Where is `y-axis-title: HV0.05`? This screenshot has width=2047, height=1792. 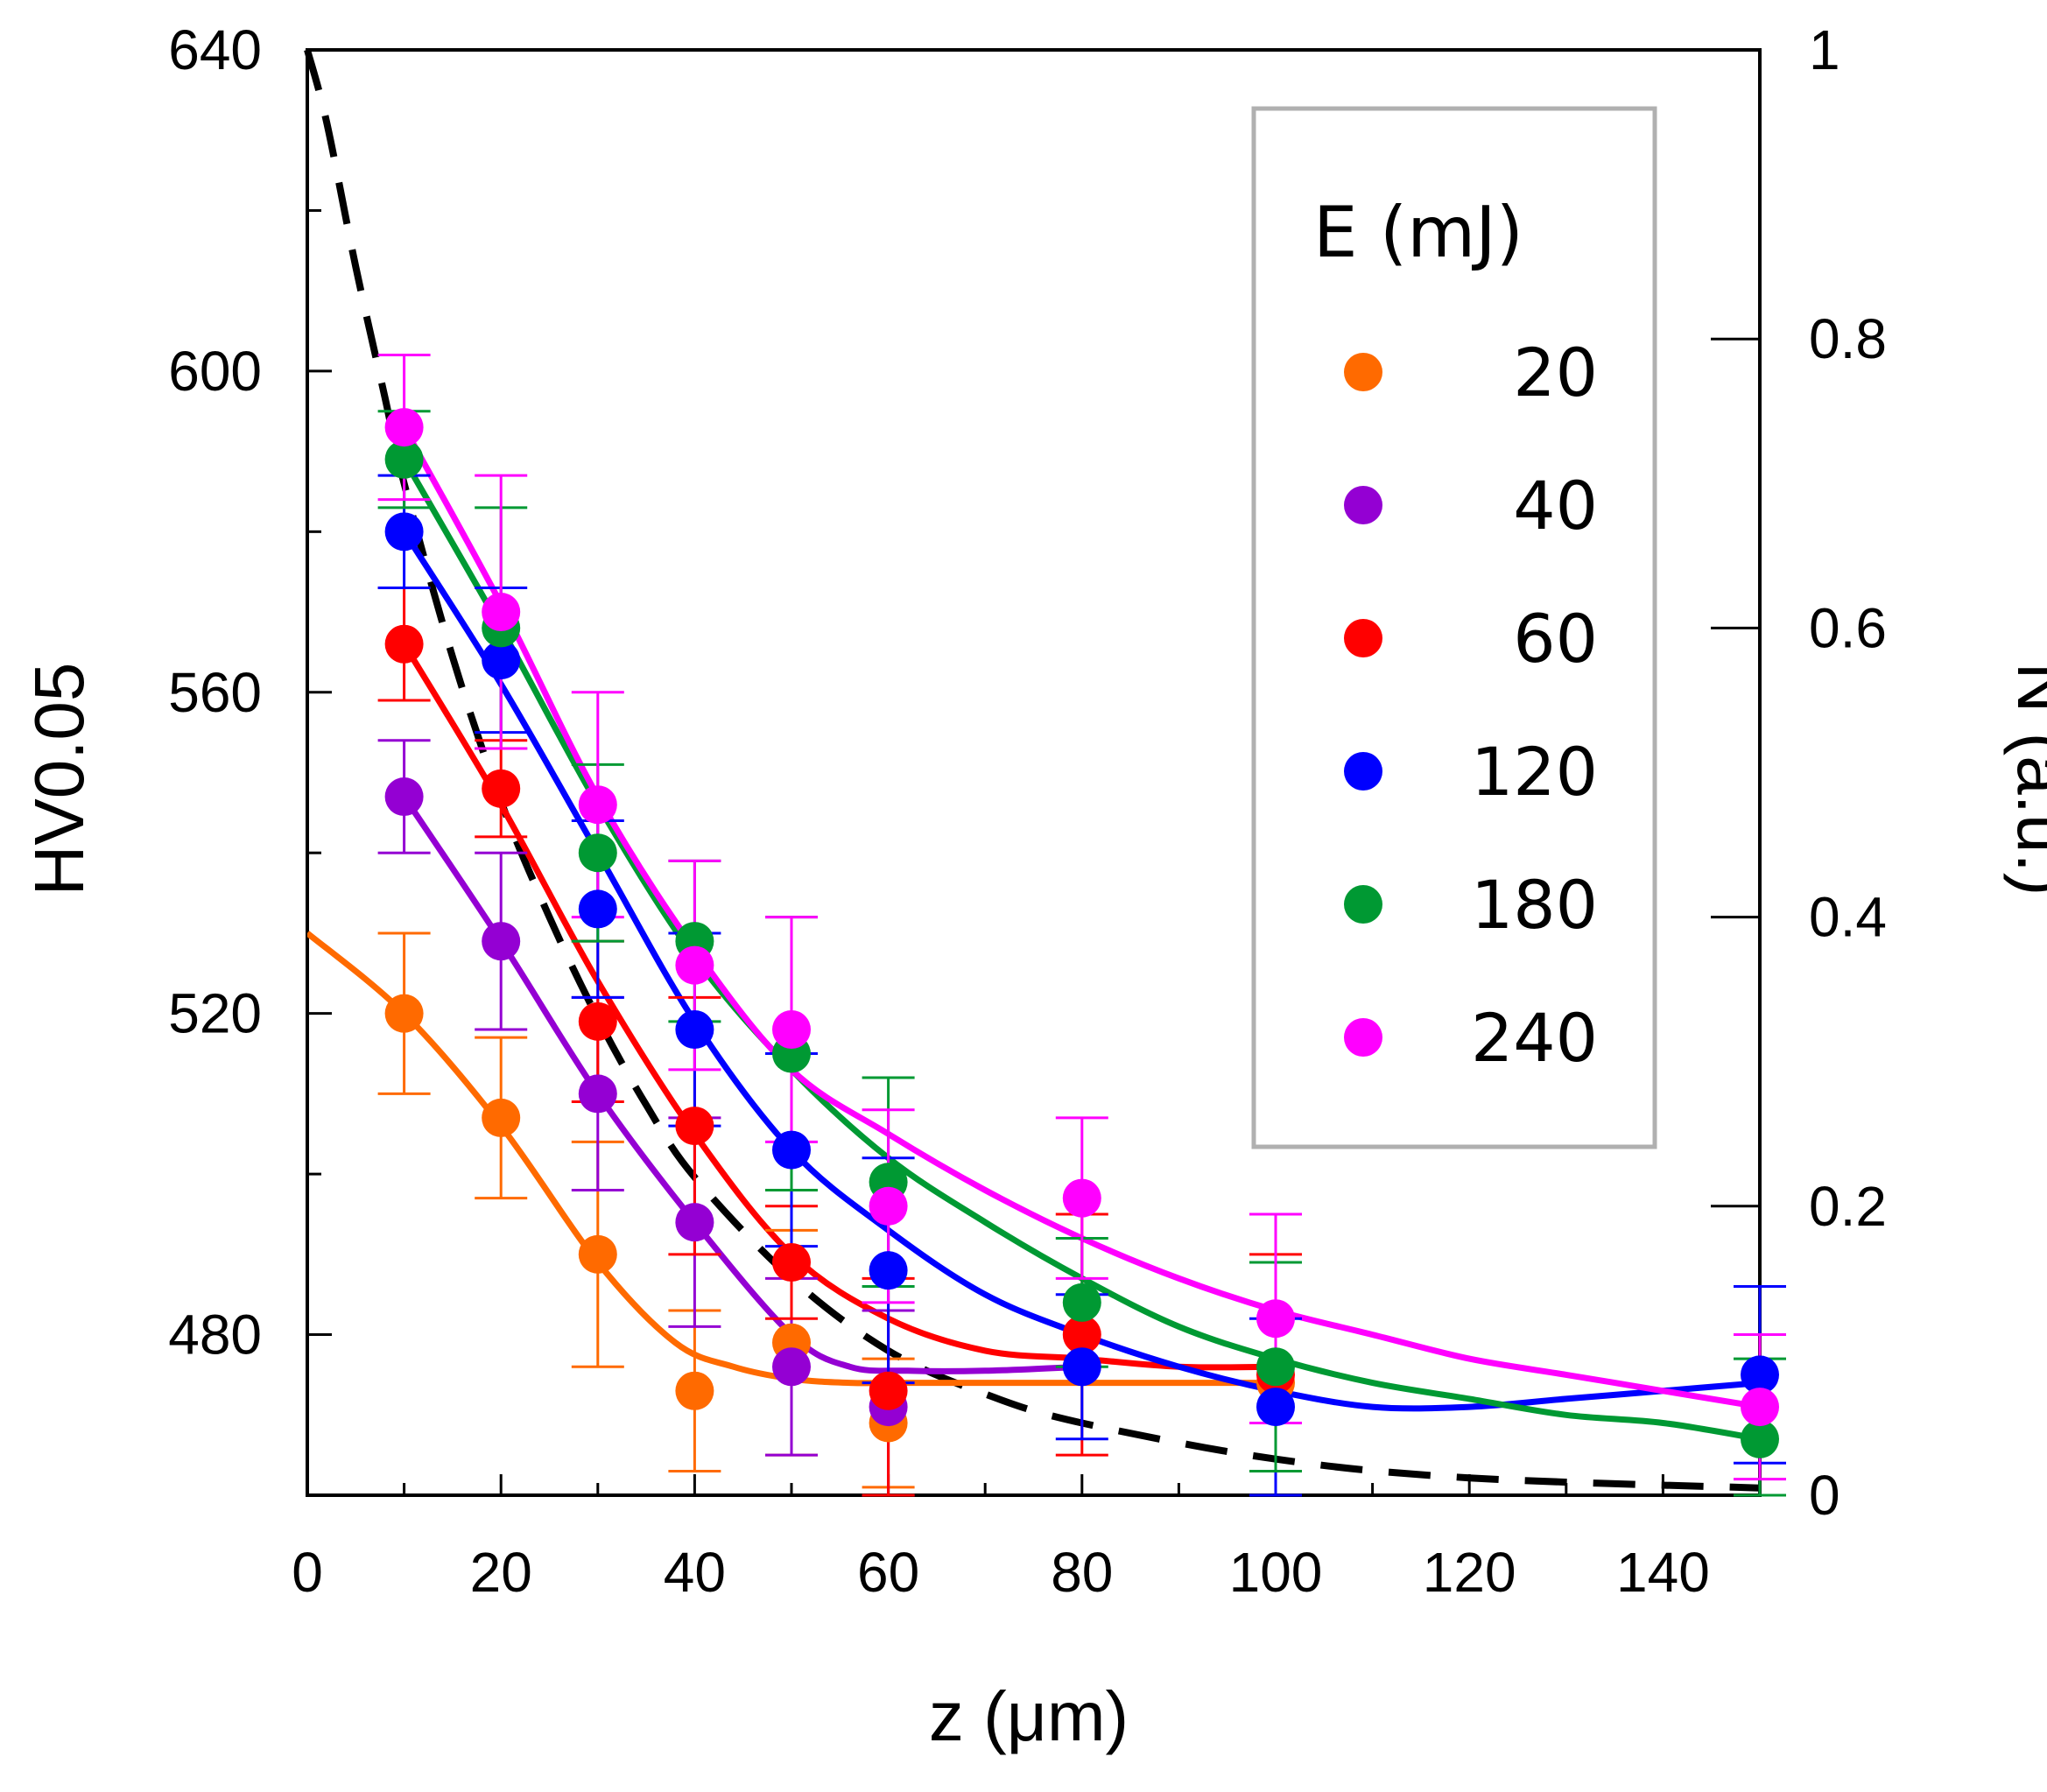 y-axis-title: HV0.05 is located at coordinates (59, 779).